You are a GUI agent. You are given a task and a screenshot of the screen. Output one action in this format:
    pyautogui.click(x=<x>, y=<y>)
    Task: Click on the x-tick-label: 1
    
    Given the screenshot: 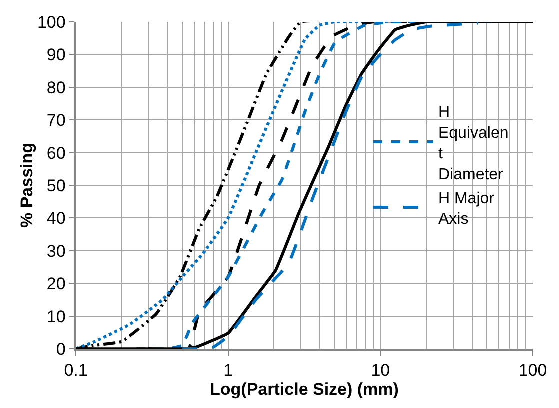 What is the action you would take?
    pyautogui.click(x=229, y=370)
    